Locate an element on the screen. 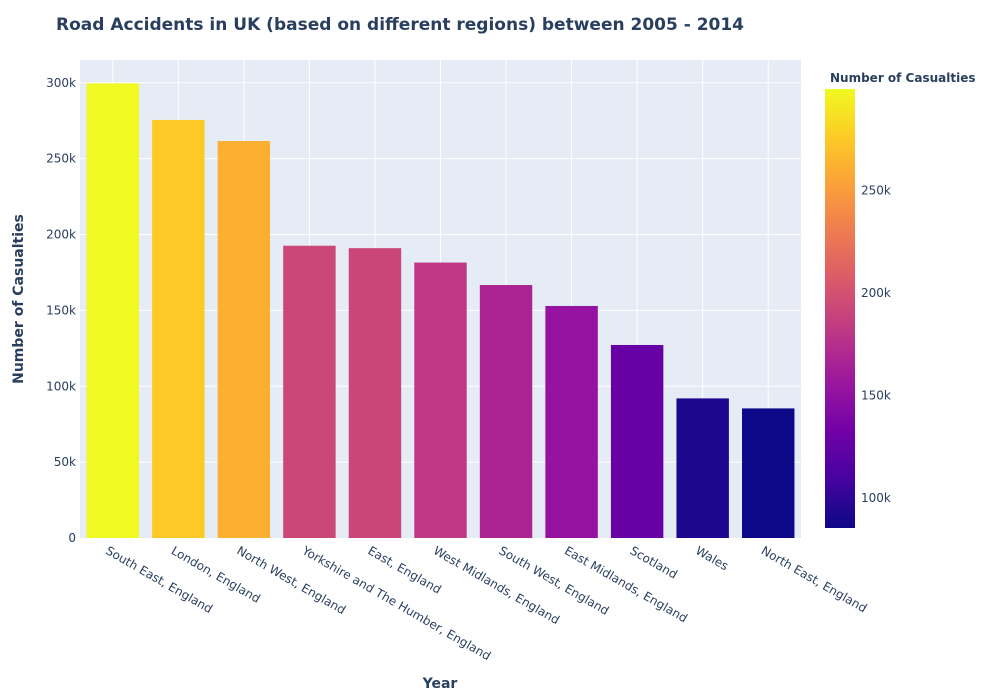  y-tick-label: 150k is located at coordinates (61, 310).